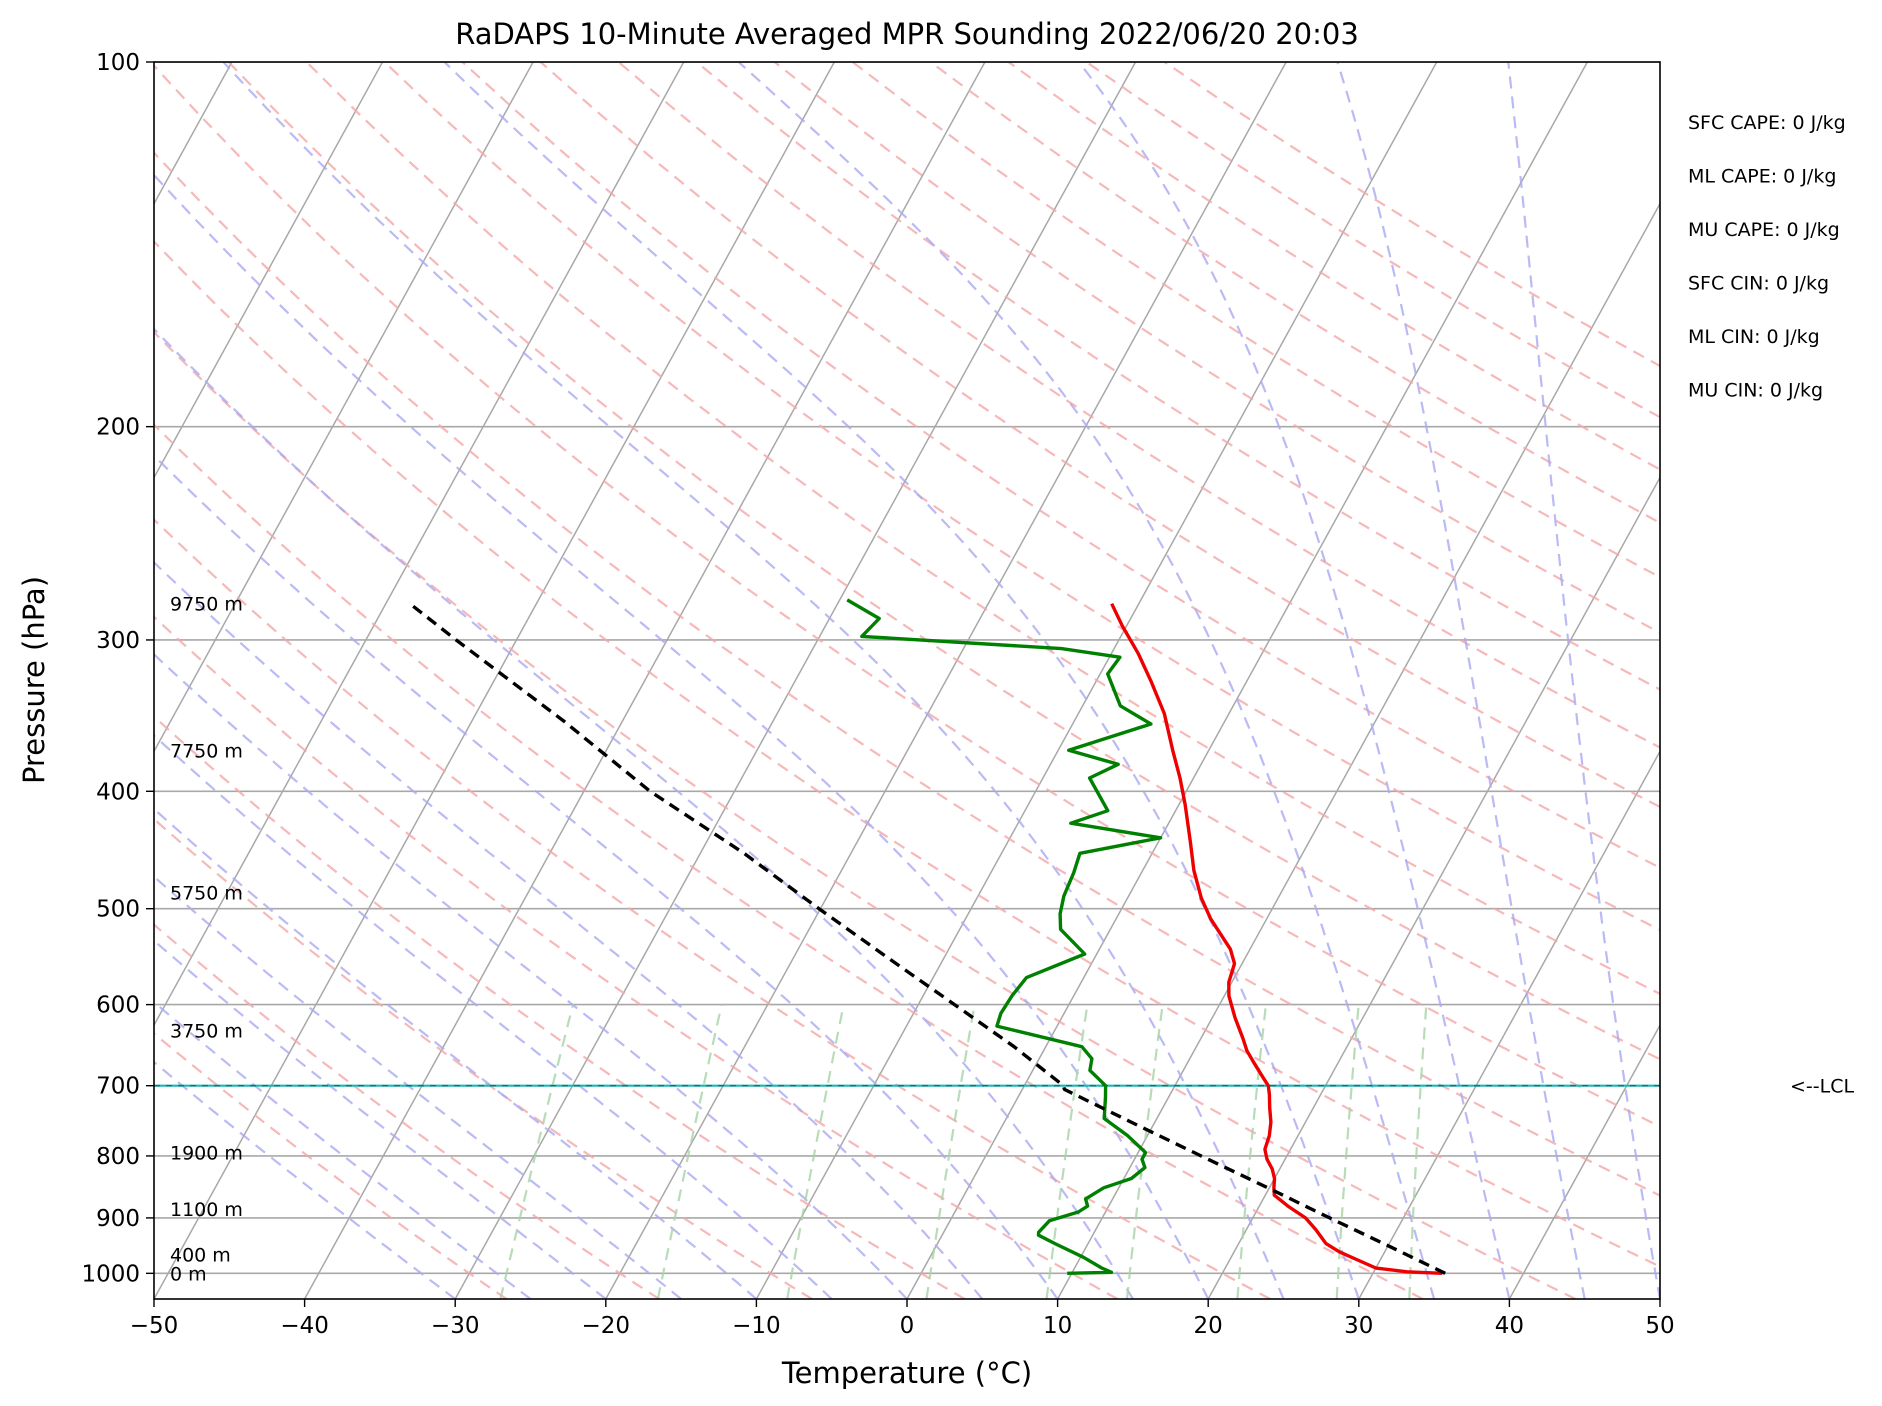 The height and width of the screenshot is (1406, 1882). Describe the element at coordinates (1754, 337) in the screenshot. I see `stability-index: ML CIN: 0 J/kg` at that location.